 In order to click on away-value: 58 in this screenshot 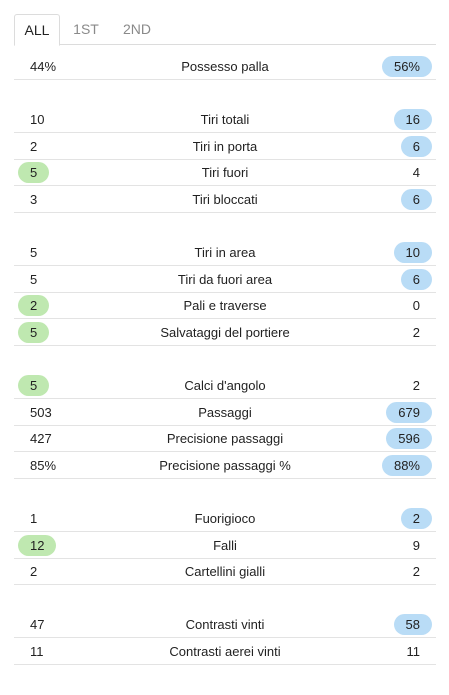, I will do `click(412, 624)`.